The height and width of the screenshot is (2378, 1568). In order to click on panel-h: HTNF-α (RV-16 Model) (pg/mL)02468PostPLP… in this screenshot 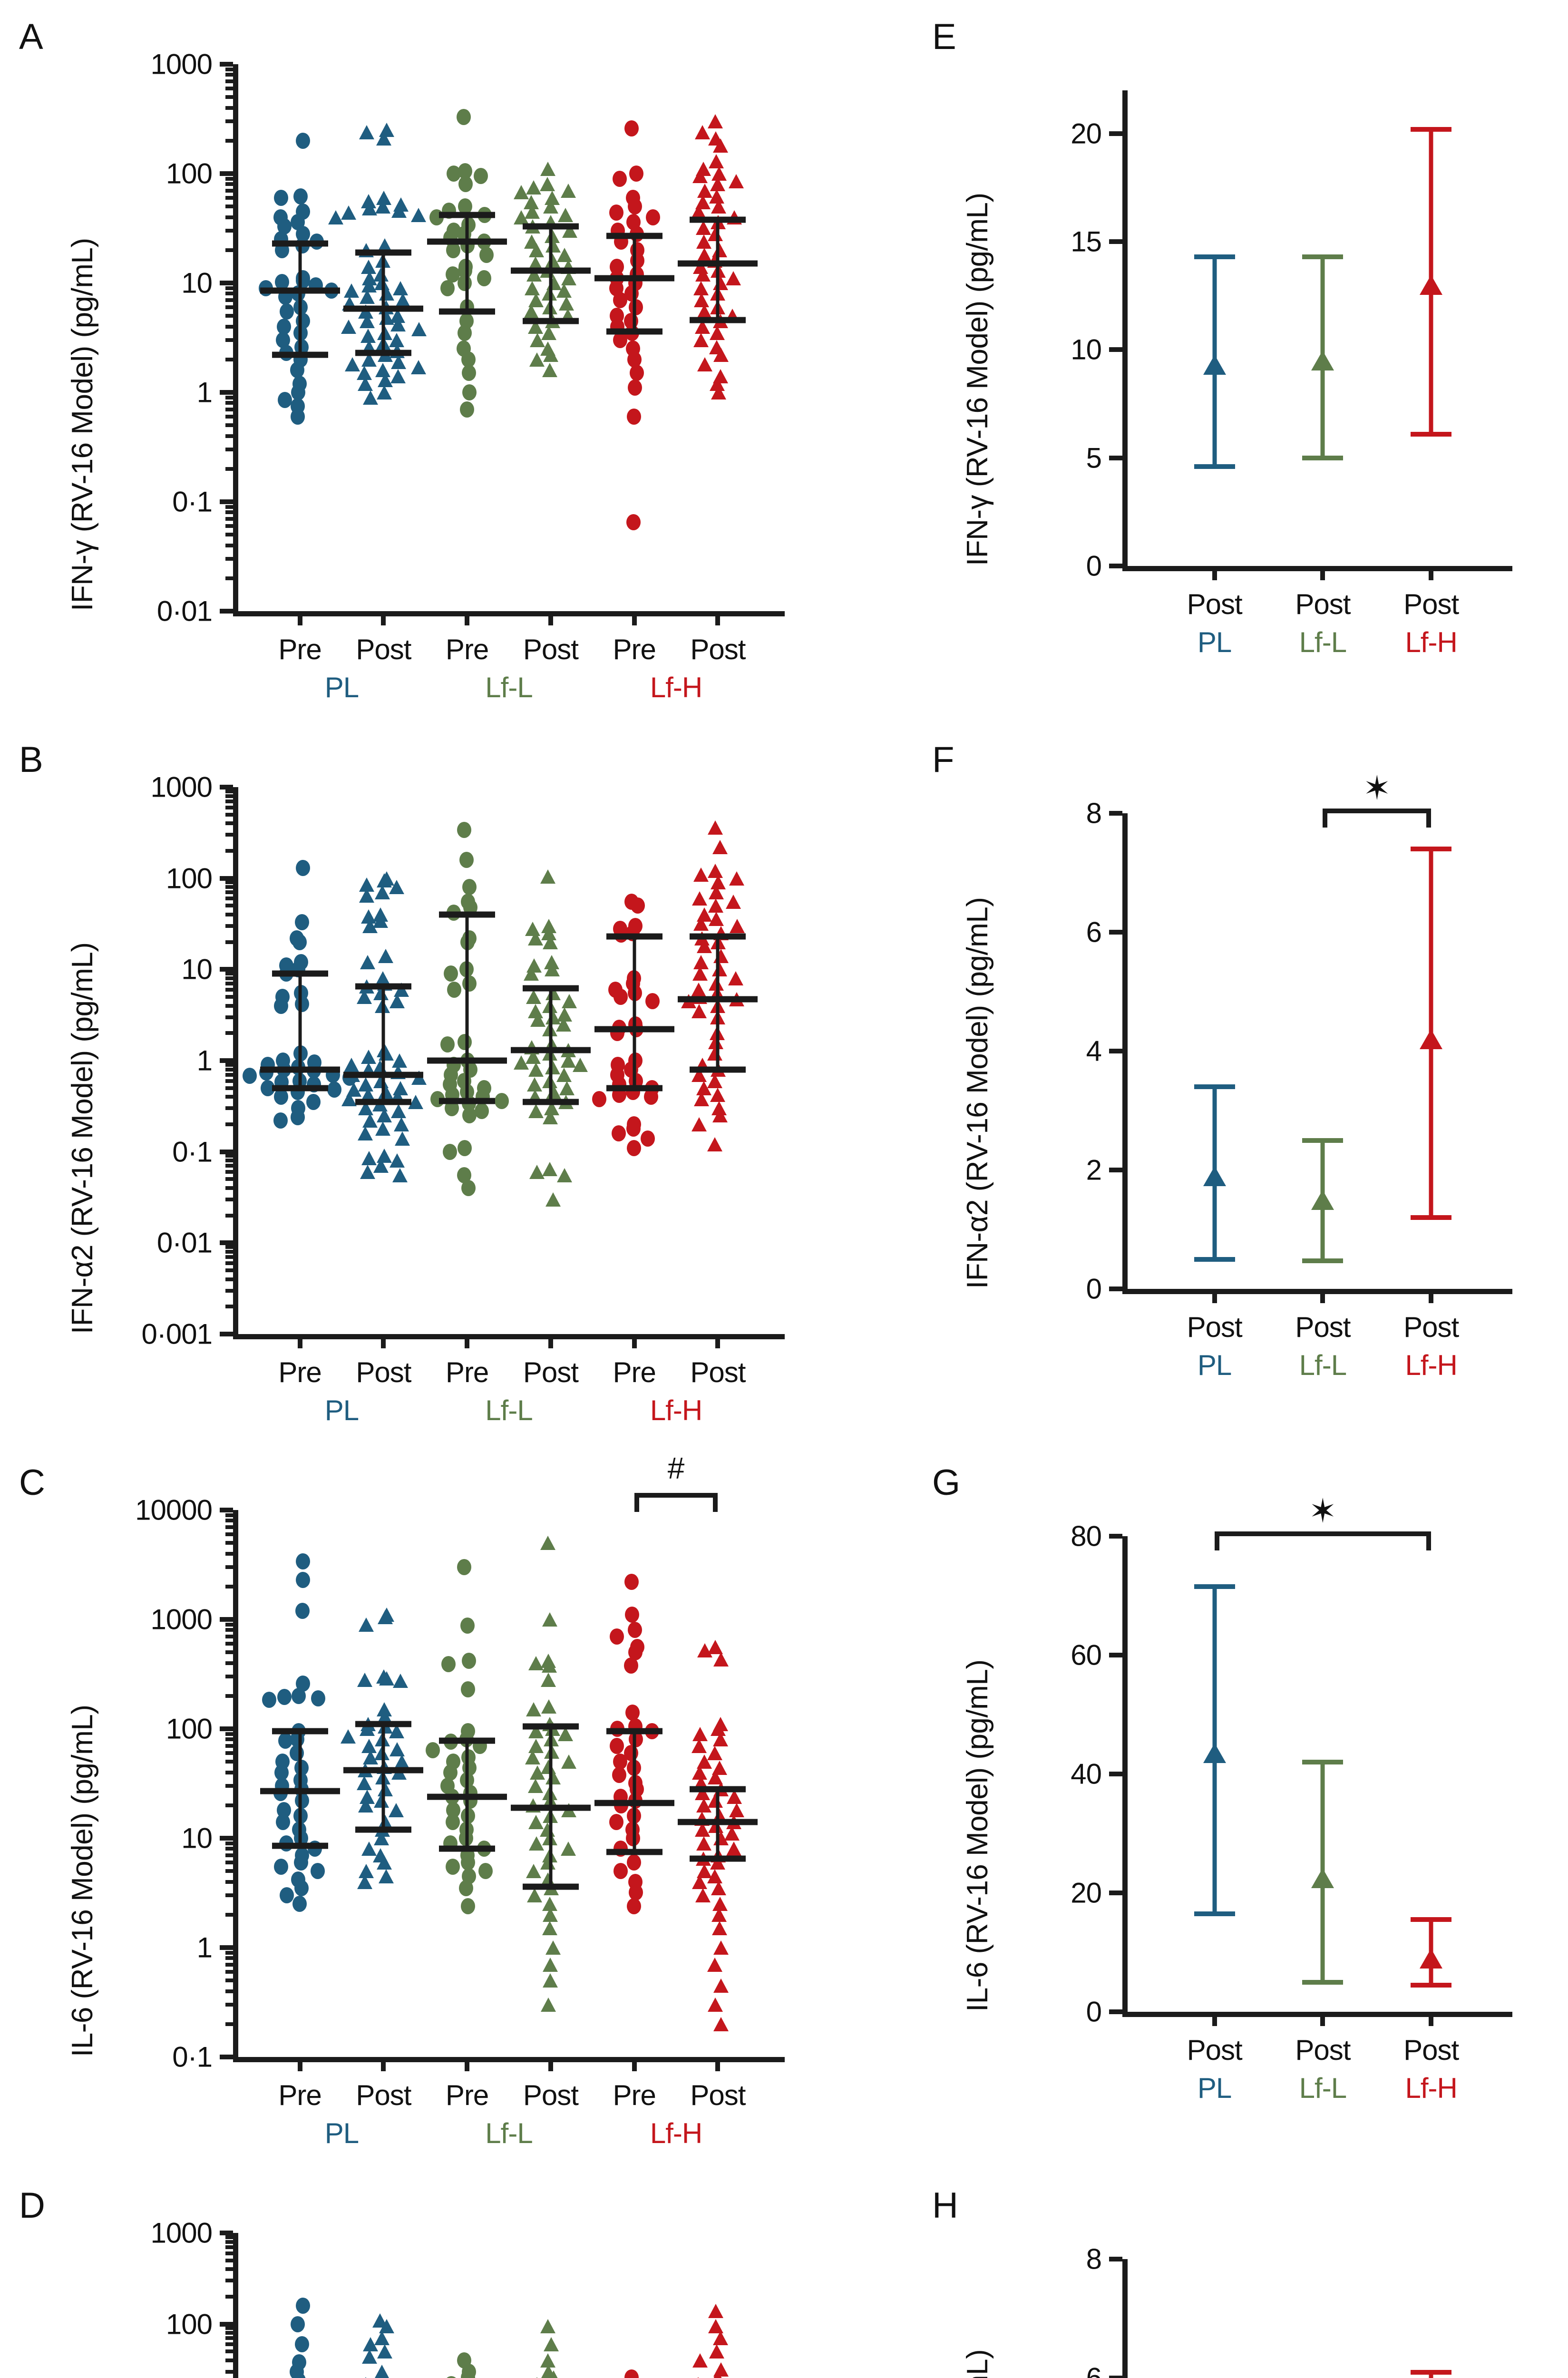, I will do `click(1246, 2283)`.